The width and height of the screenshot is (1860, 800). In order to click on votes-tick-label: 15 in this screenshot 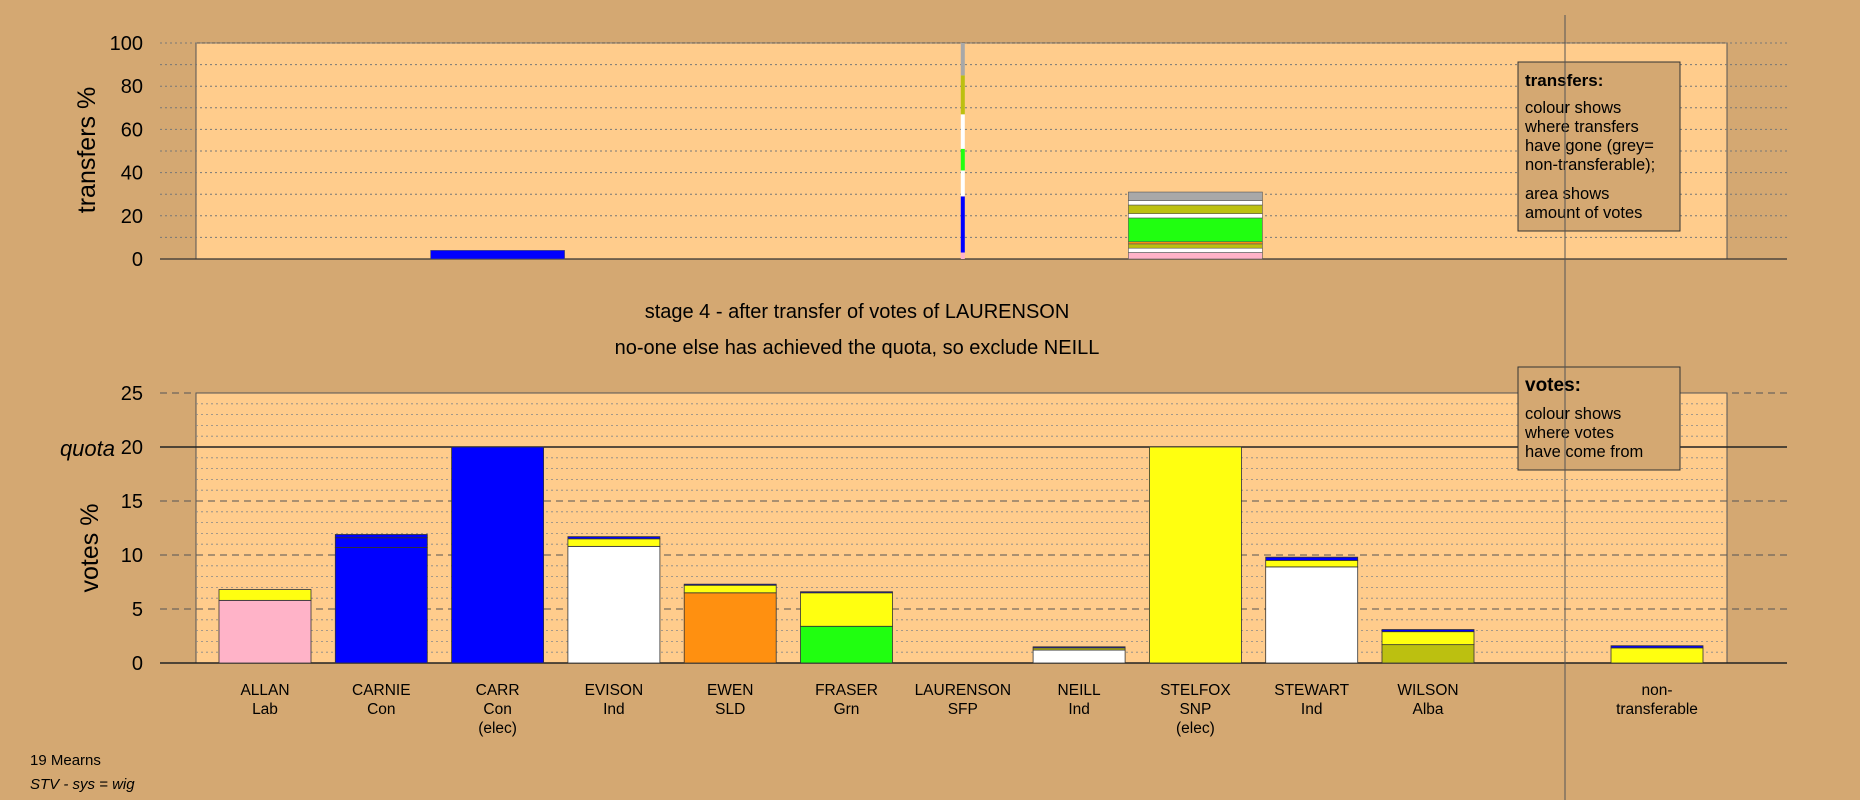, I will do `click(132, 502)`.